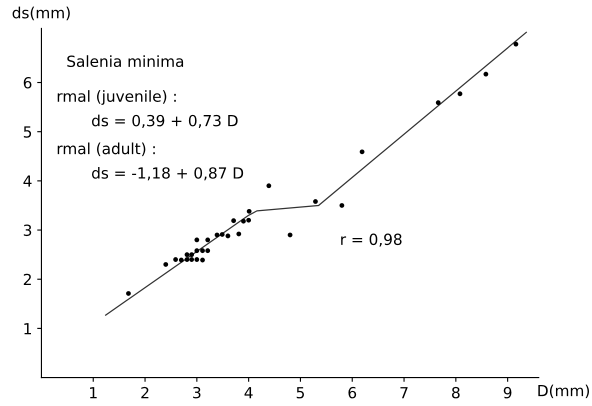  I want to click on y-tick-label: 2, so click(27, 280).